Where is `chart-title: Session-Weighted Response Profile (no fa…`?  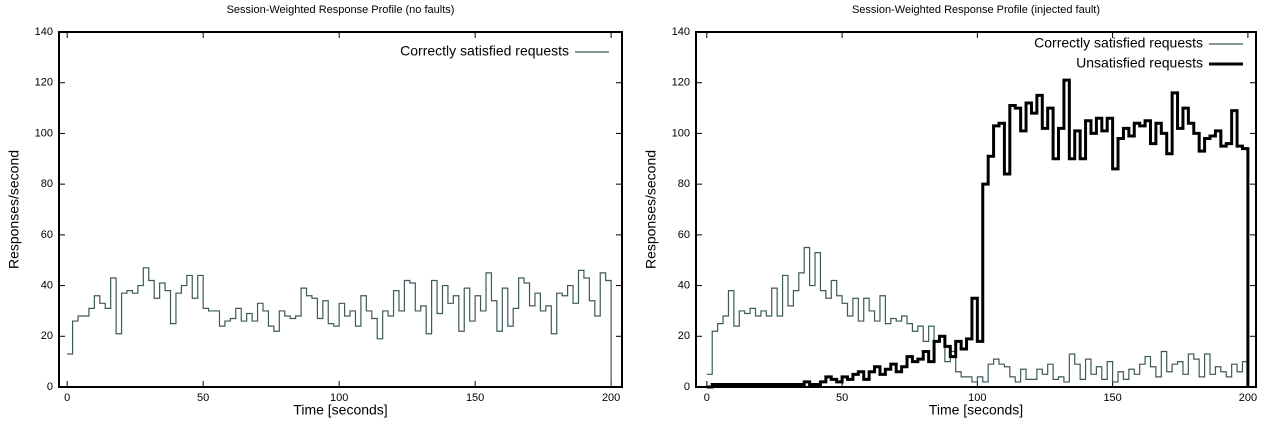
chart-title: Session-Weighted Response Profile (no fa… is located at coordinates (341, 10).